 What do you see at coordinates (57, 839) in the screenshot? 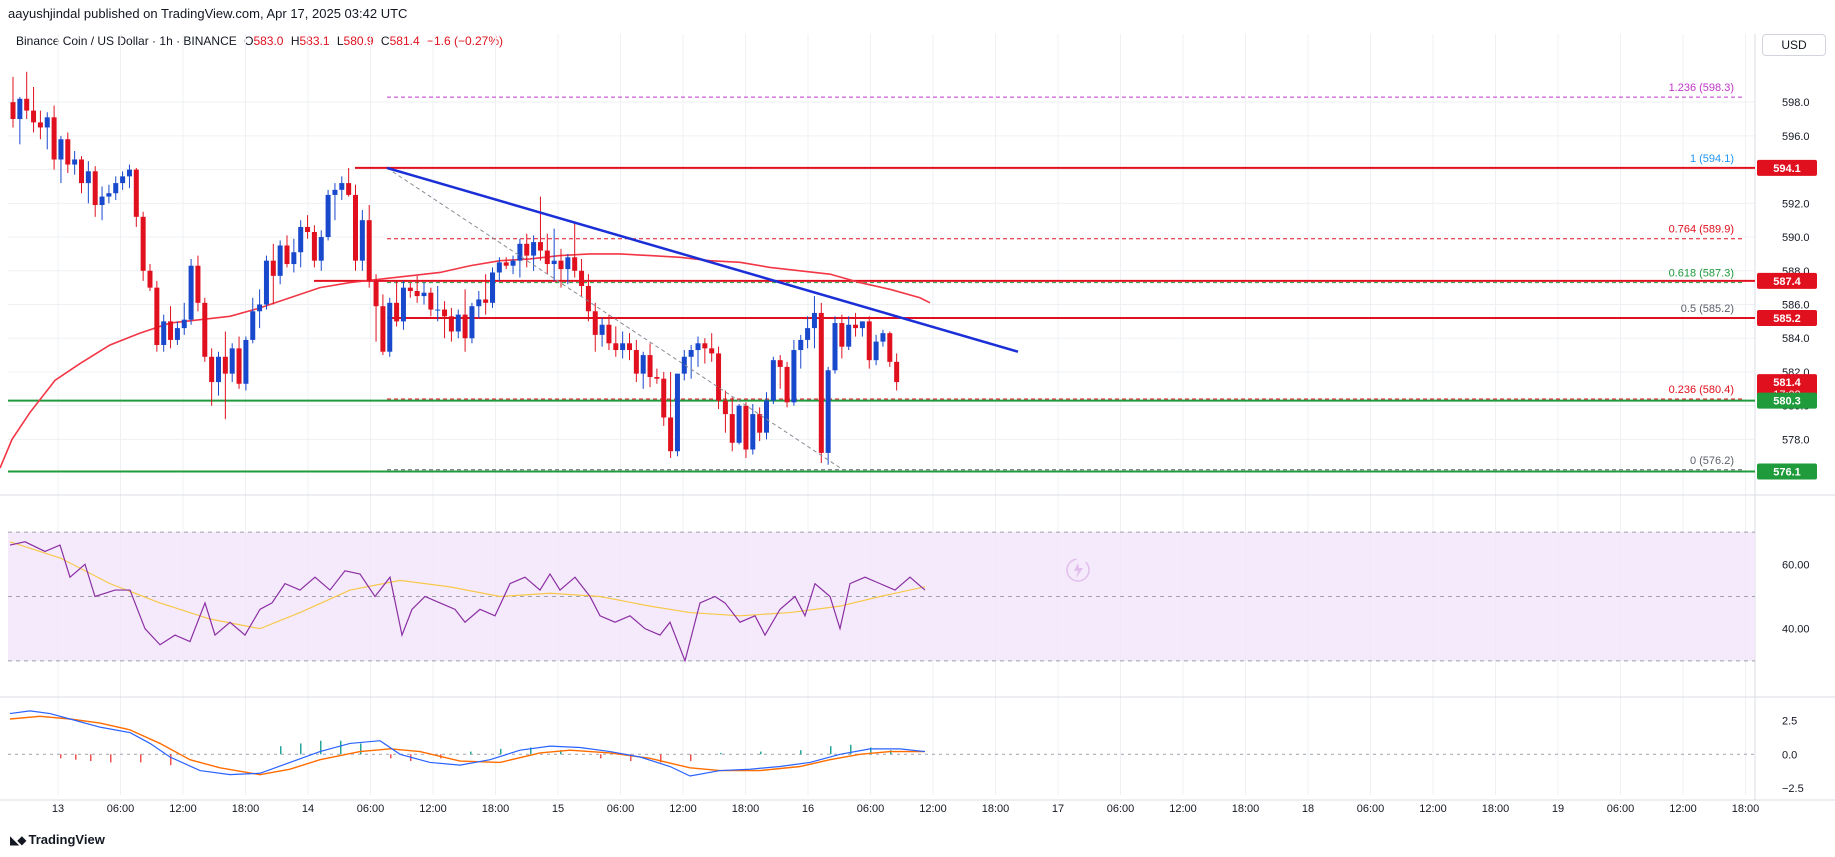
I see `tradingview-logo: ◣◆ TradingView` at bounding box center [57, 839].